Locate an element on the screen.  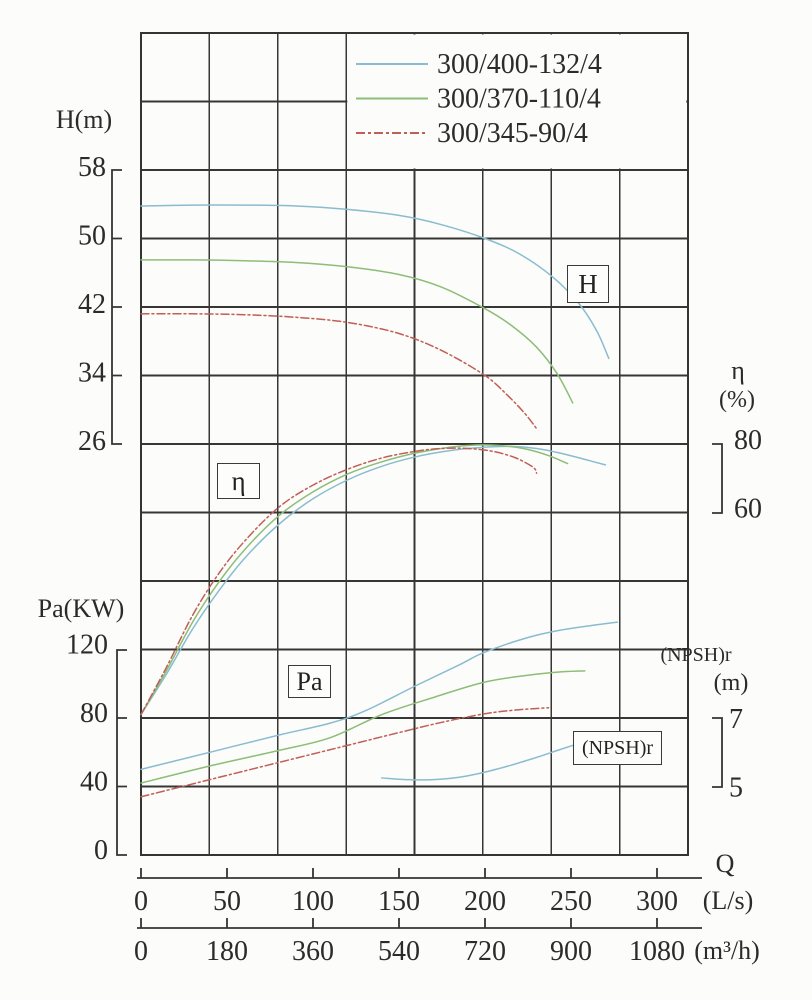
legend-background is located at coordinates (517, 101).